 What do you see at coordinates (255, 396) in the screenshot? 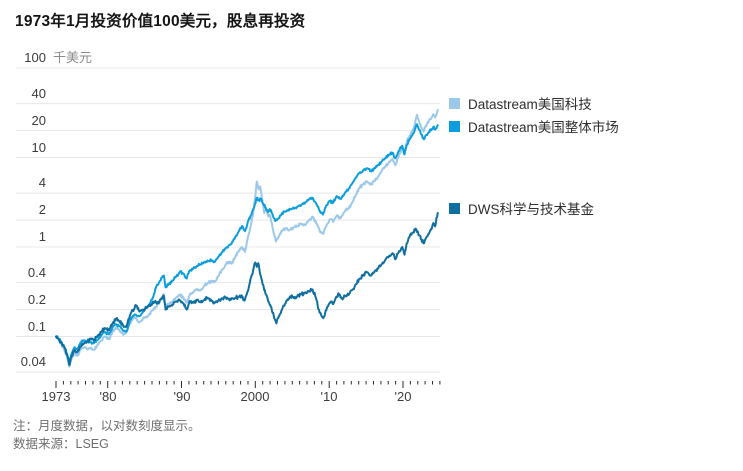
I see `x-axis-label: 2000` at bounding box center [255, 396].